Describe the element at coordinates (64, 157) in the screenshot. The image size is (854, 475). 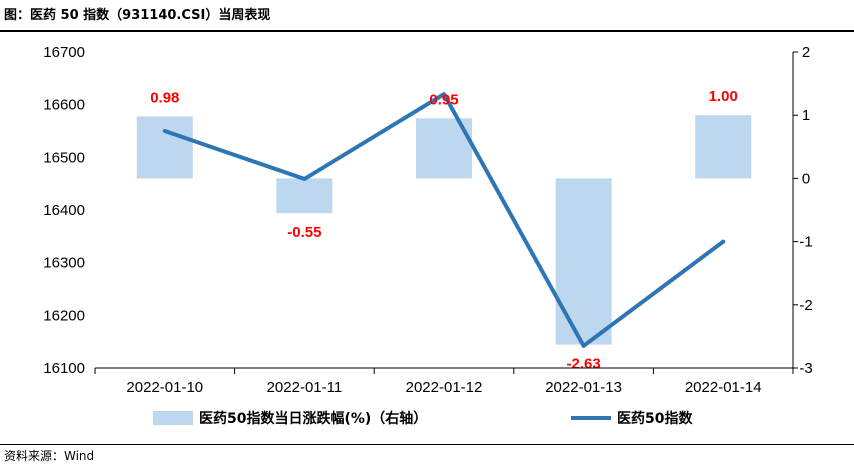
I see `left-tick-label: 16500` at that location.